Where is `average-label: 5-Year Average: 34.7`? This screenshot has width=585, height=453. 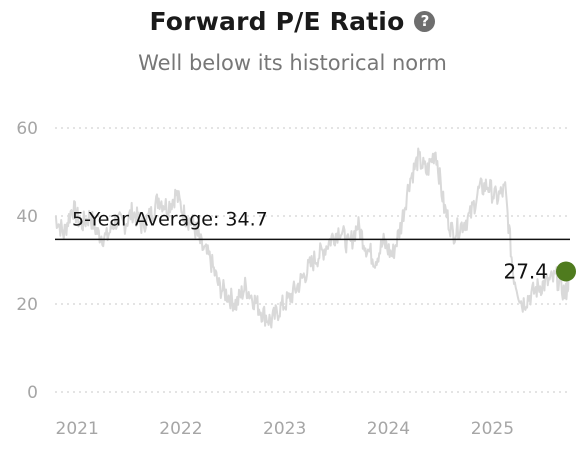 average-label: 5-Year Average: 34.7 is located at coordinates (170, 219).